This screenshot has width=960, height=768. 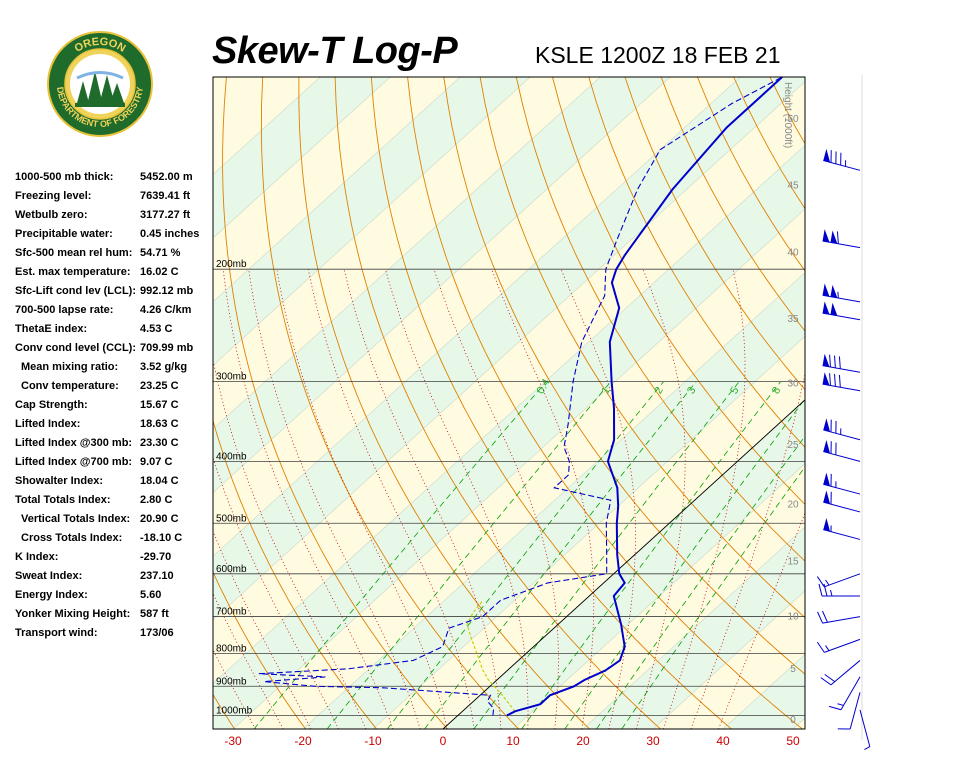 What do you see at coordinates (76, 519) in the screenshot?
I see `index-label: Vertical Totals Index:` at bounding box center [76, 519].